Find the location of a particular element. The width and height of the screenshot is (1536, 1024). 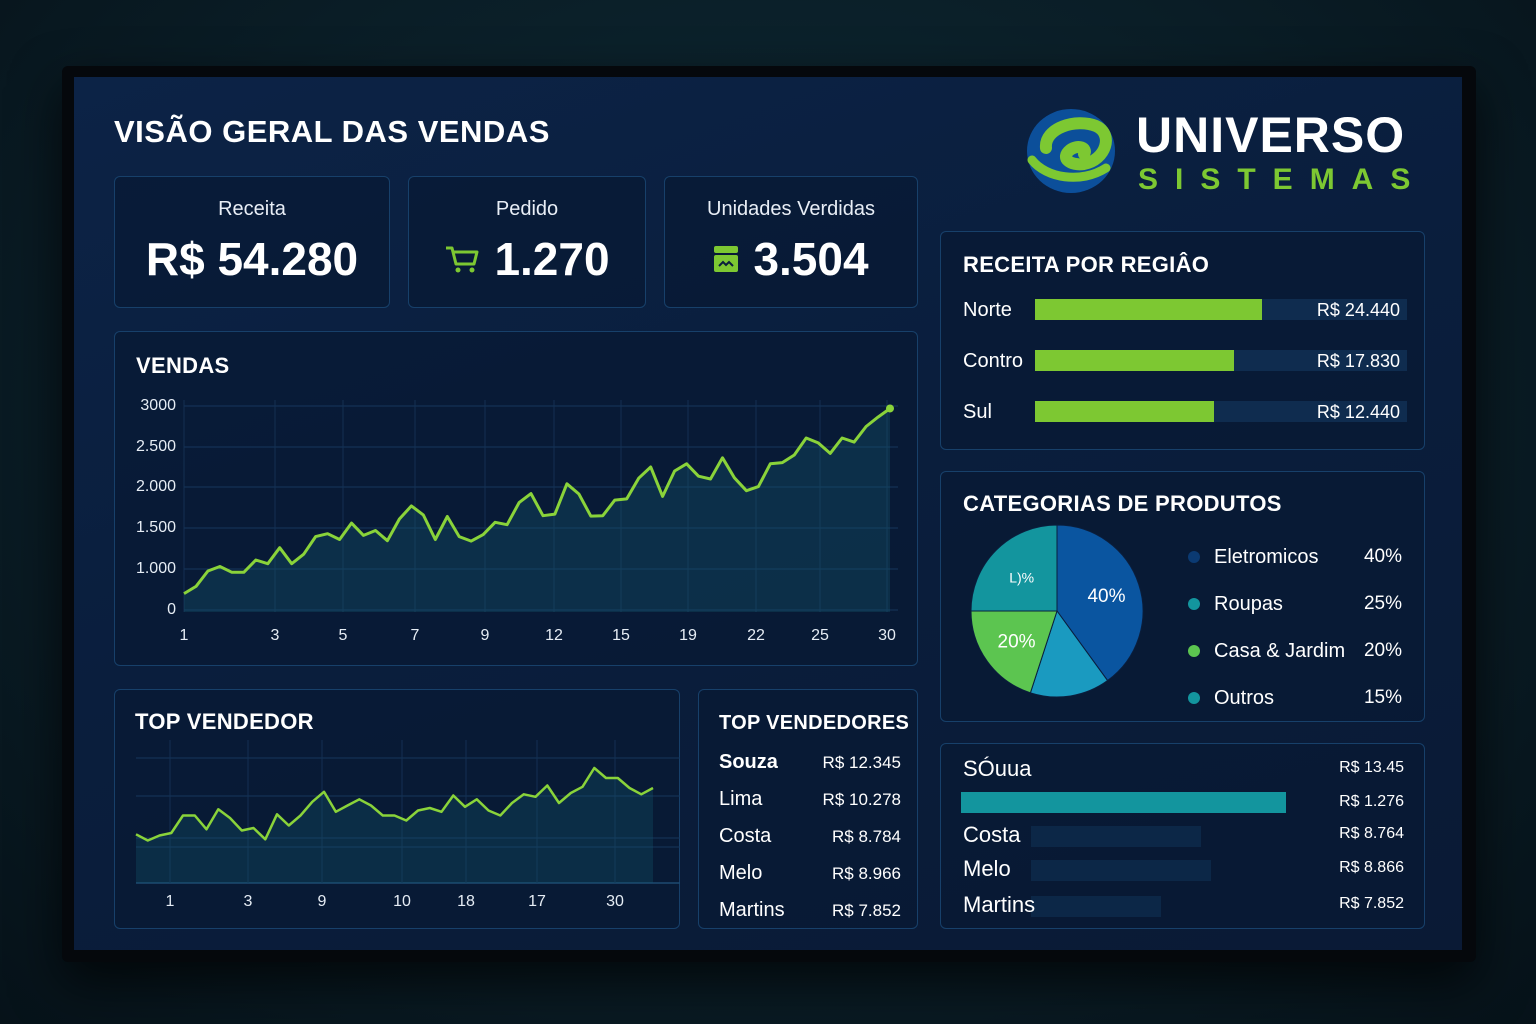

region-label: Norte is located at coordinates (987, 310).